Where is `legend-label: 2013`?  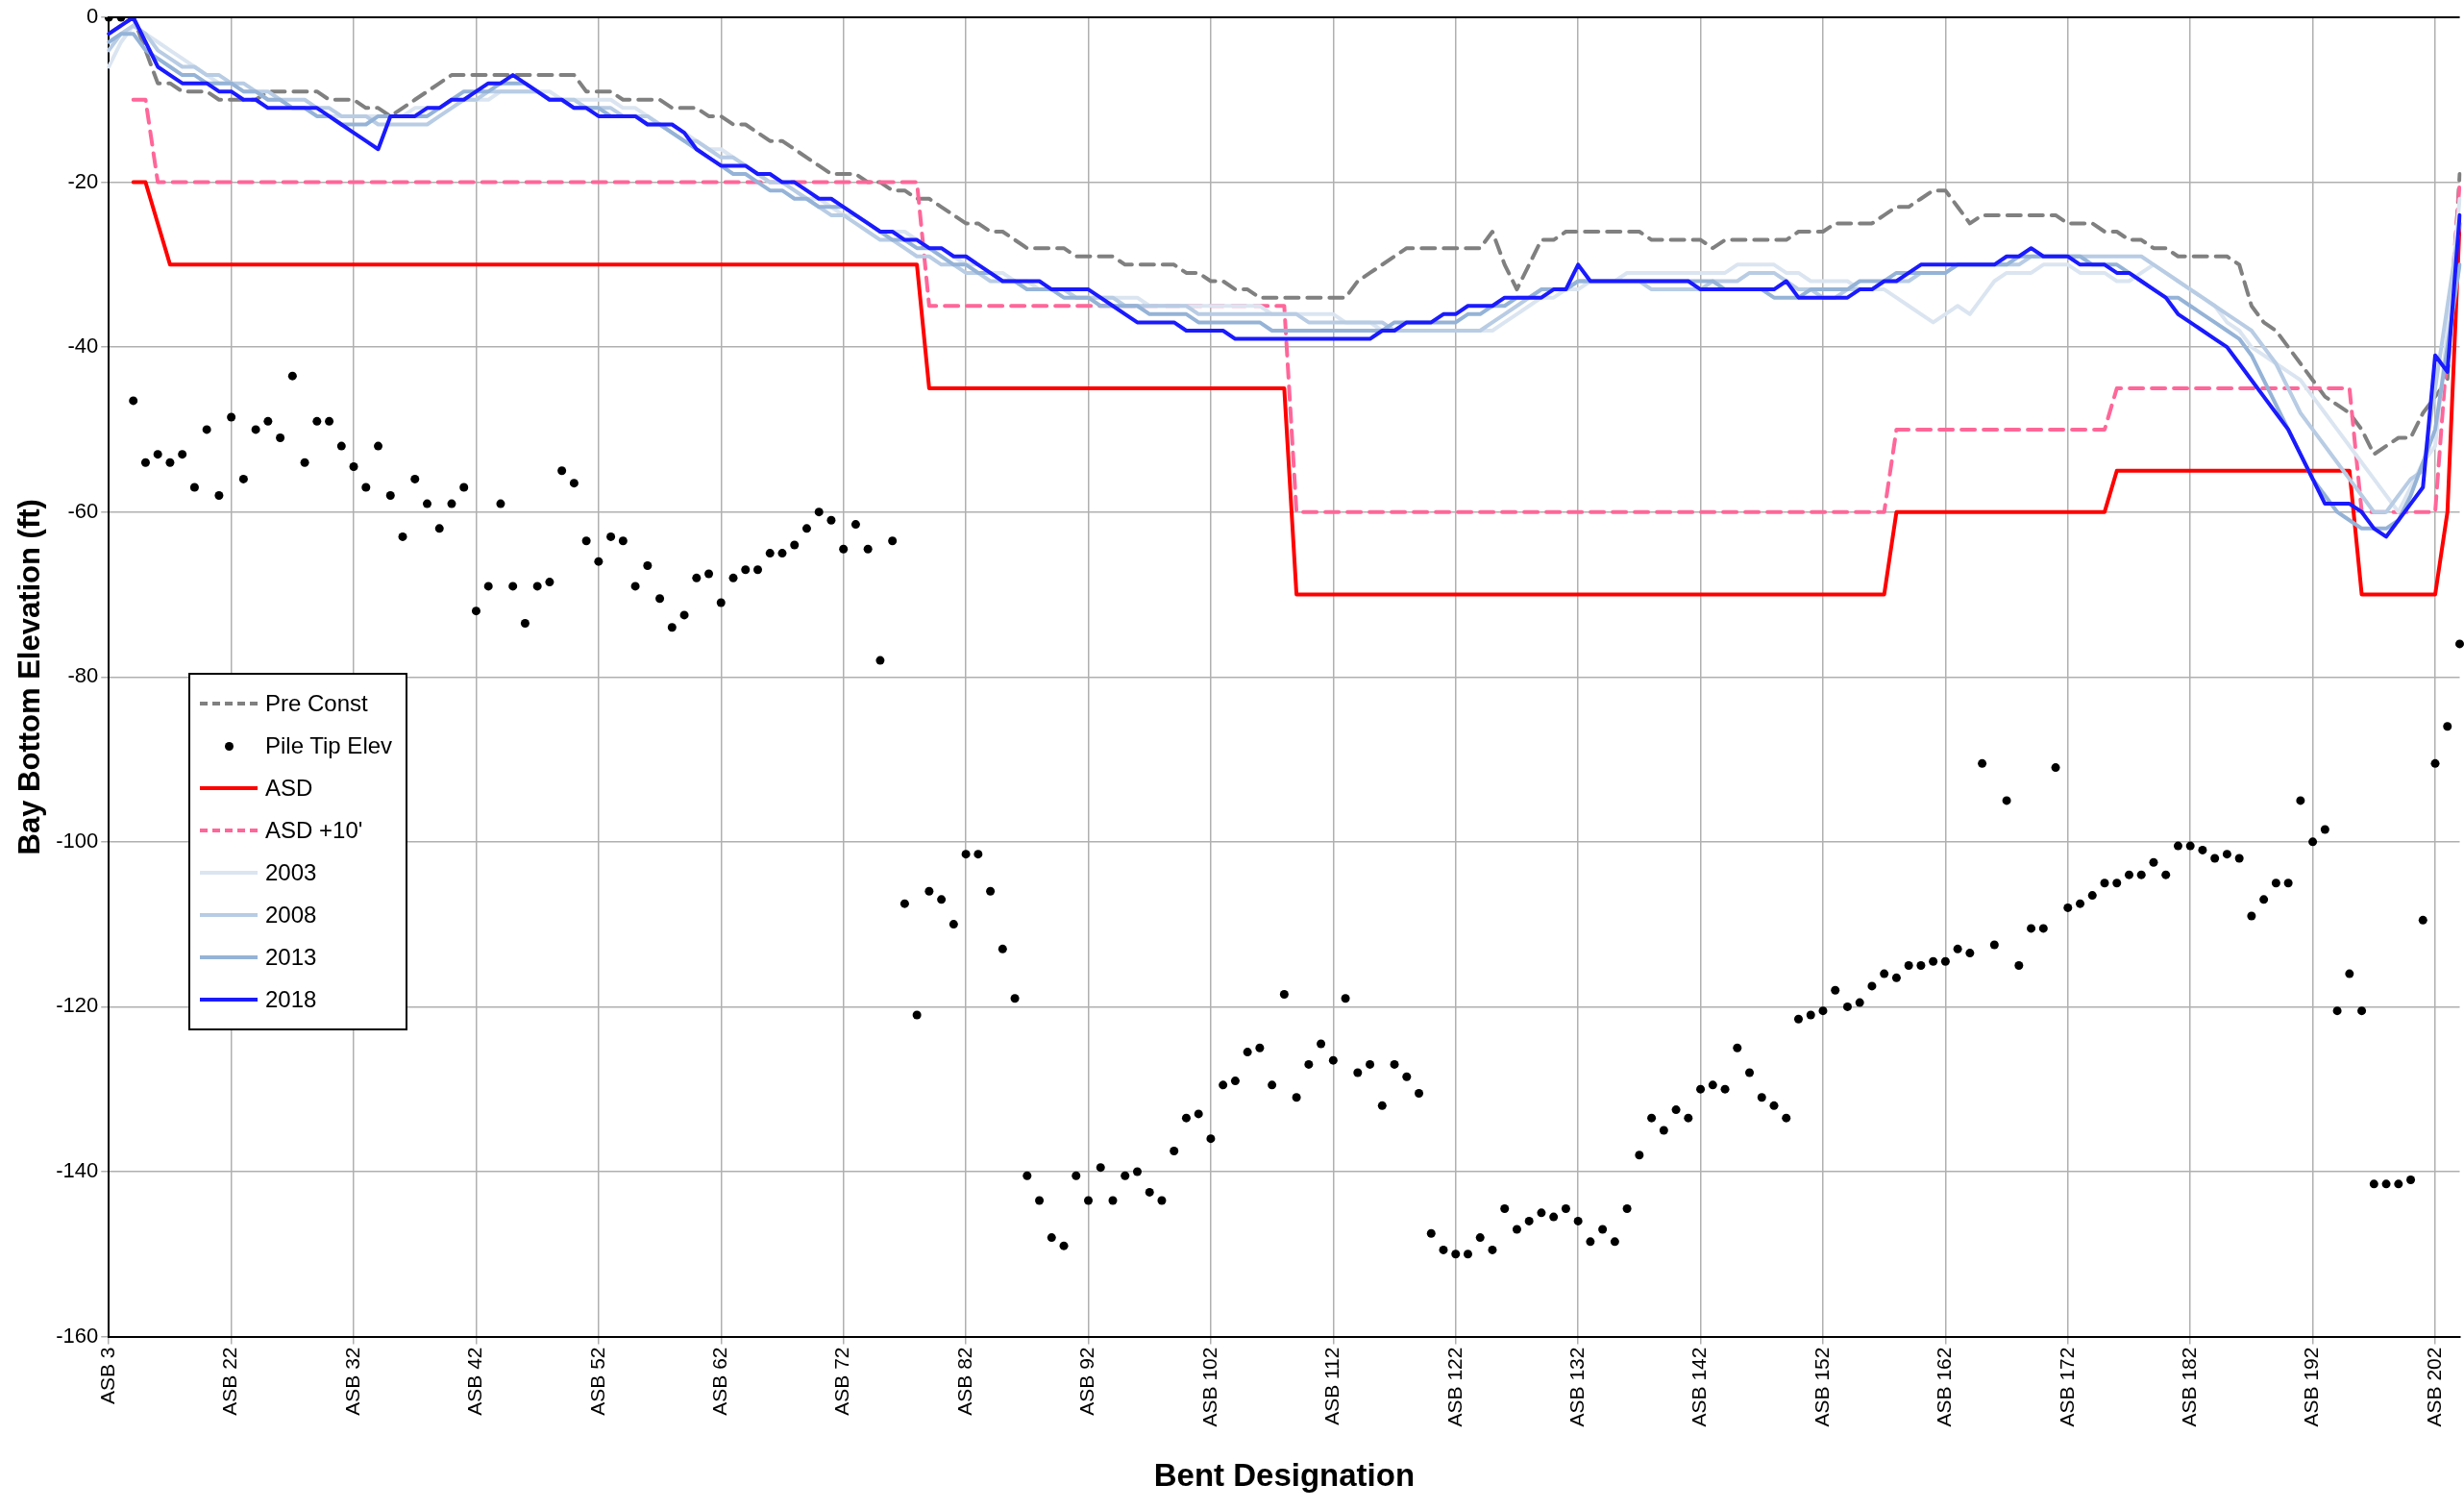
legend-label: 2013 is located at coordinates (291, 957).